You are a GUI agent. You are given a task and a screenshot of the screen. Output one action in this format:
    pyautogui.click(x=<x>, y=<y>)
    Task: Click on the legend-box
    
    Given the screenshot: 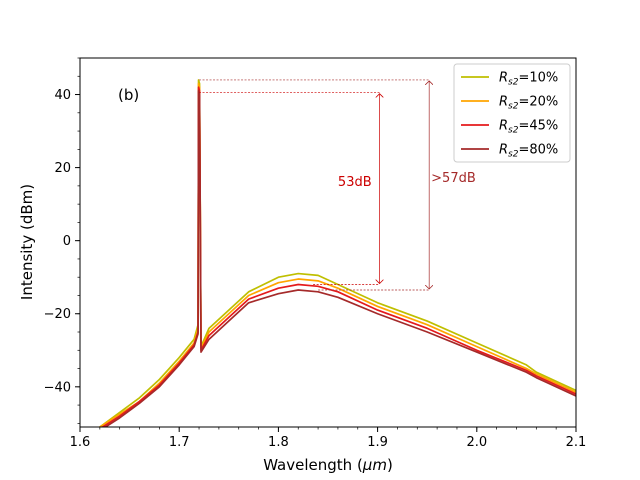 What is the action you would take?
    pyautogui.click(x=512, y=113)
    